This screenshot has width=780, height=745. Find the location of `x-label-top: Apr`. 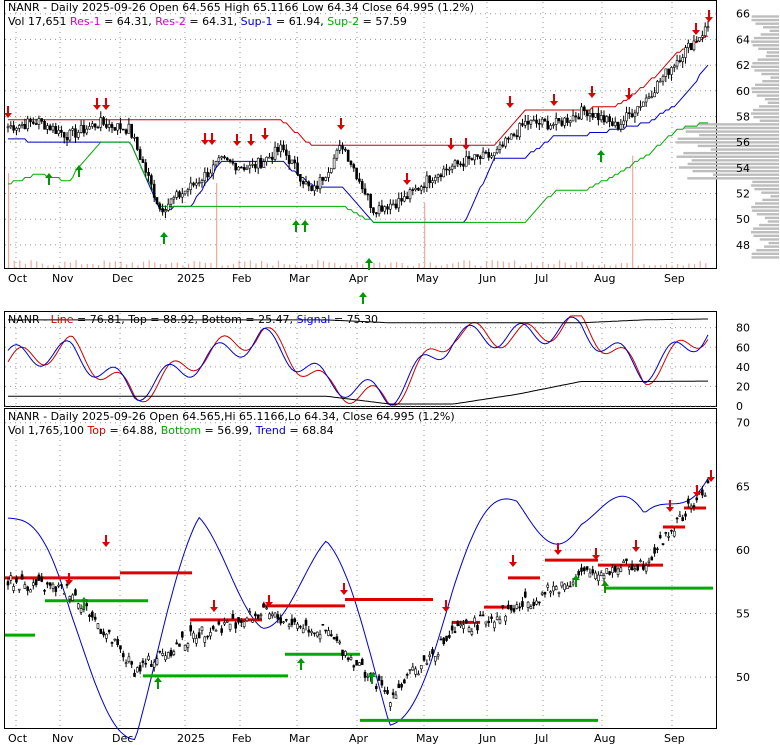

x-label-top: Apr is located at coordinates (359, 278).